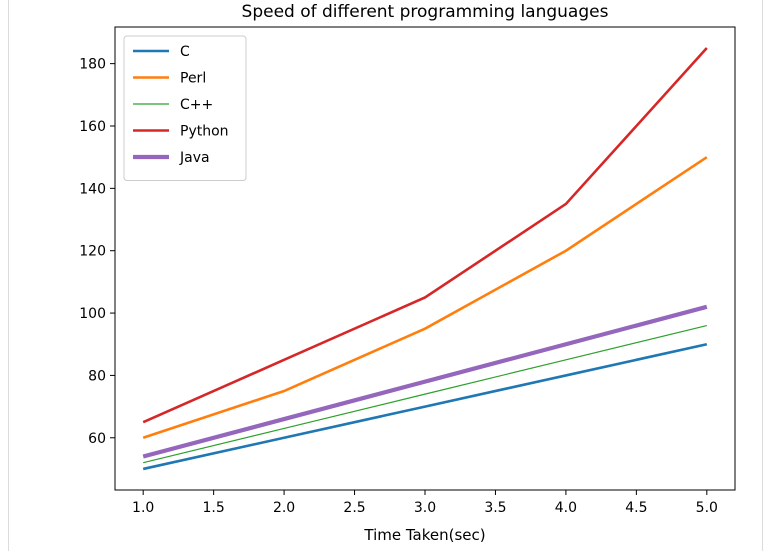 The height and width of the screenshot is (551, 767). I want to click on y-tick-label: 120, so click(92, 252).